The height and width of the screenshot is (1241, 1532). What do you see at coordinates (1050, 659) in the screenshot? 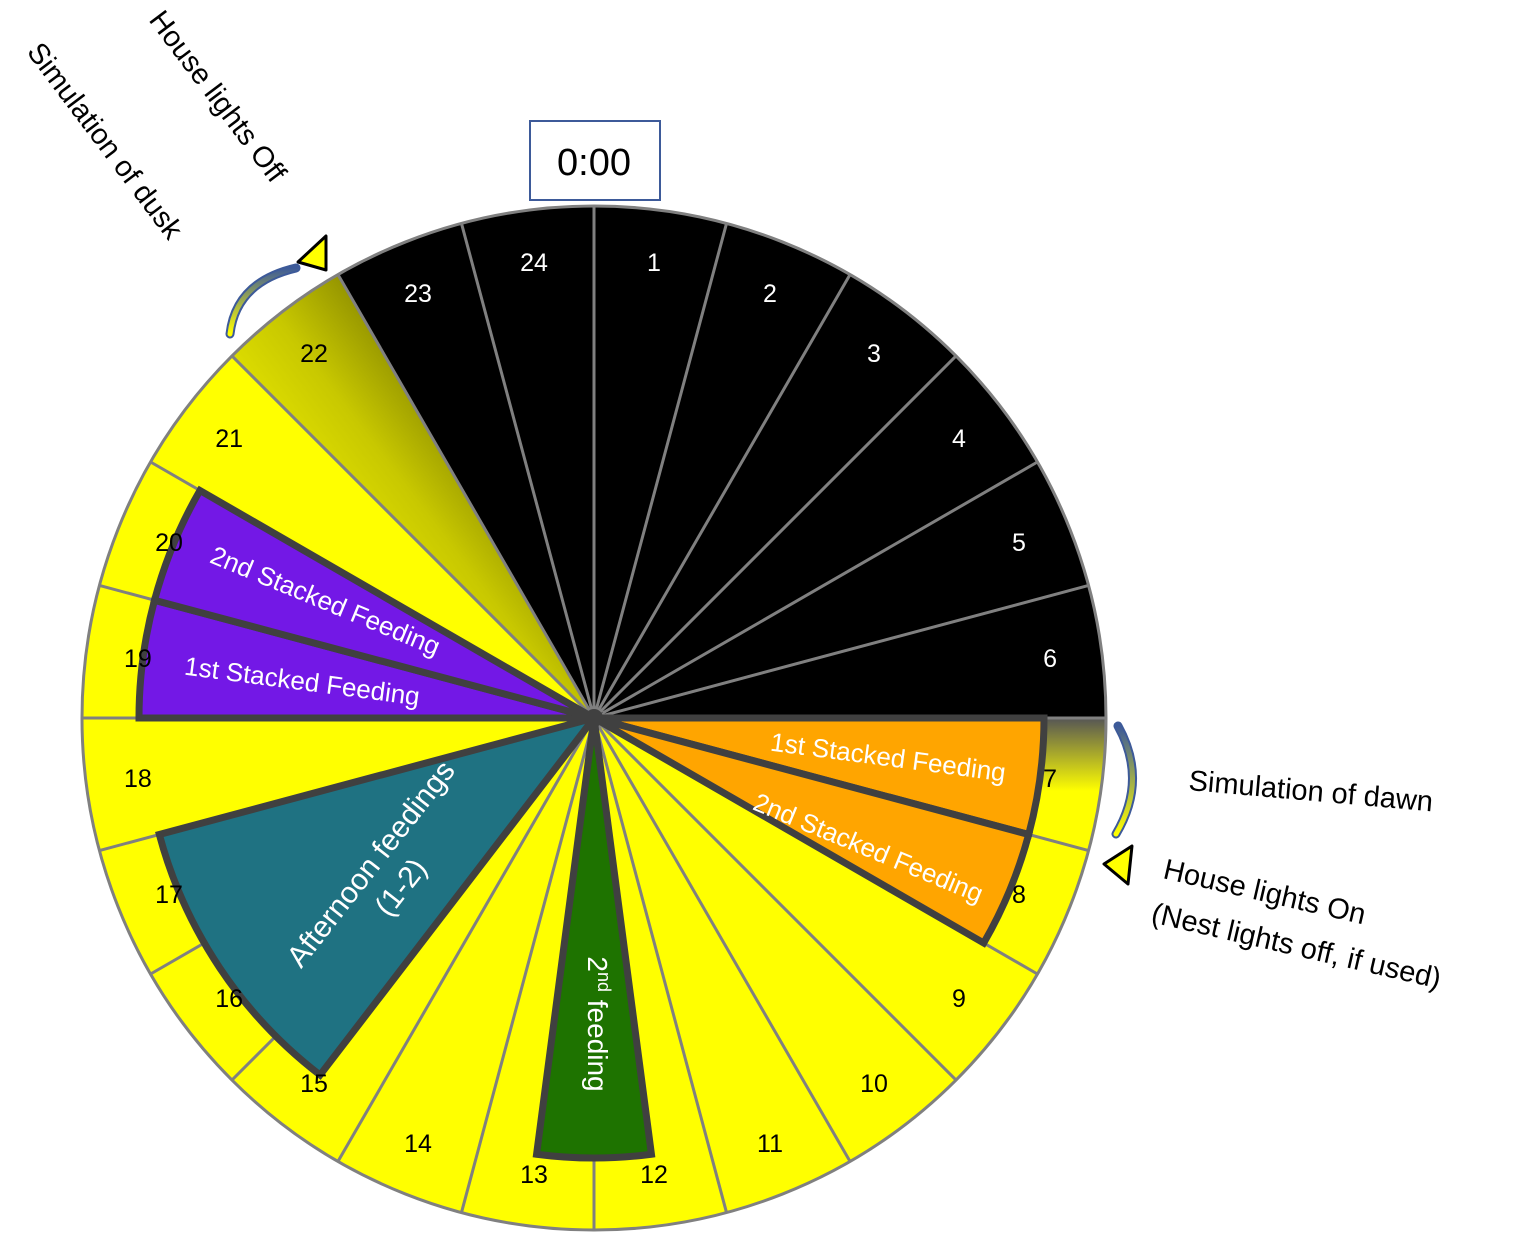
I see `hour-label-6: 6` at bounding box center [1050, 659].